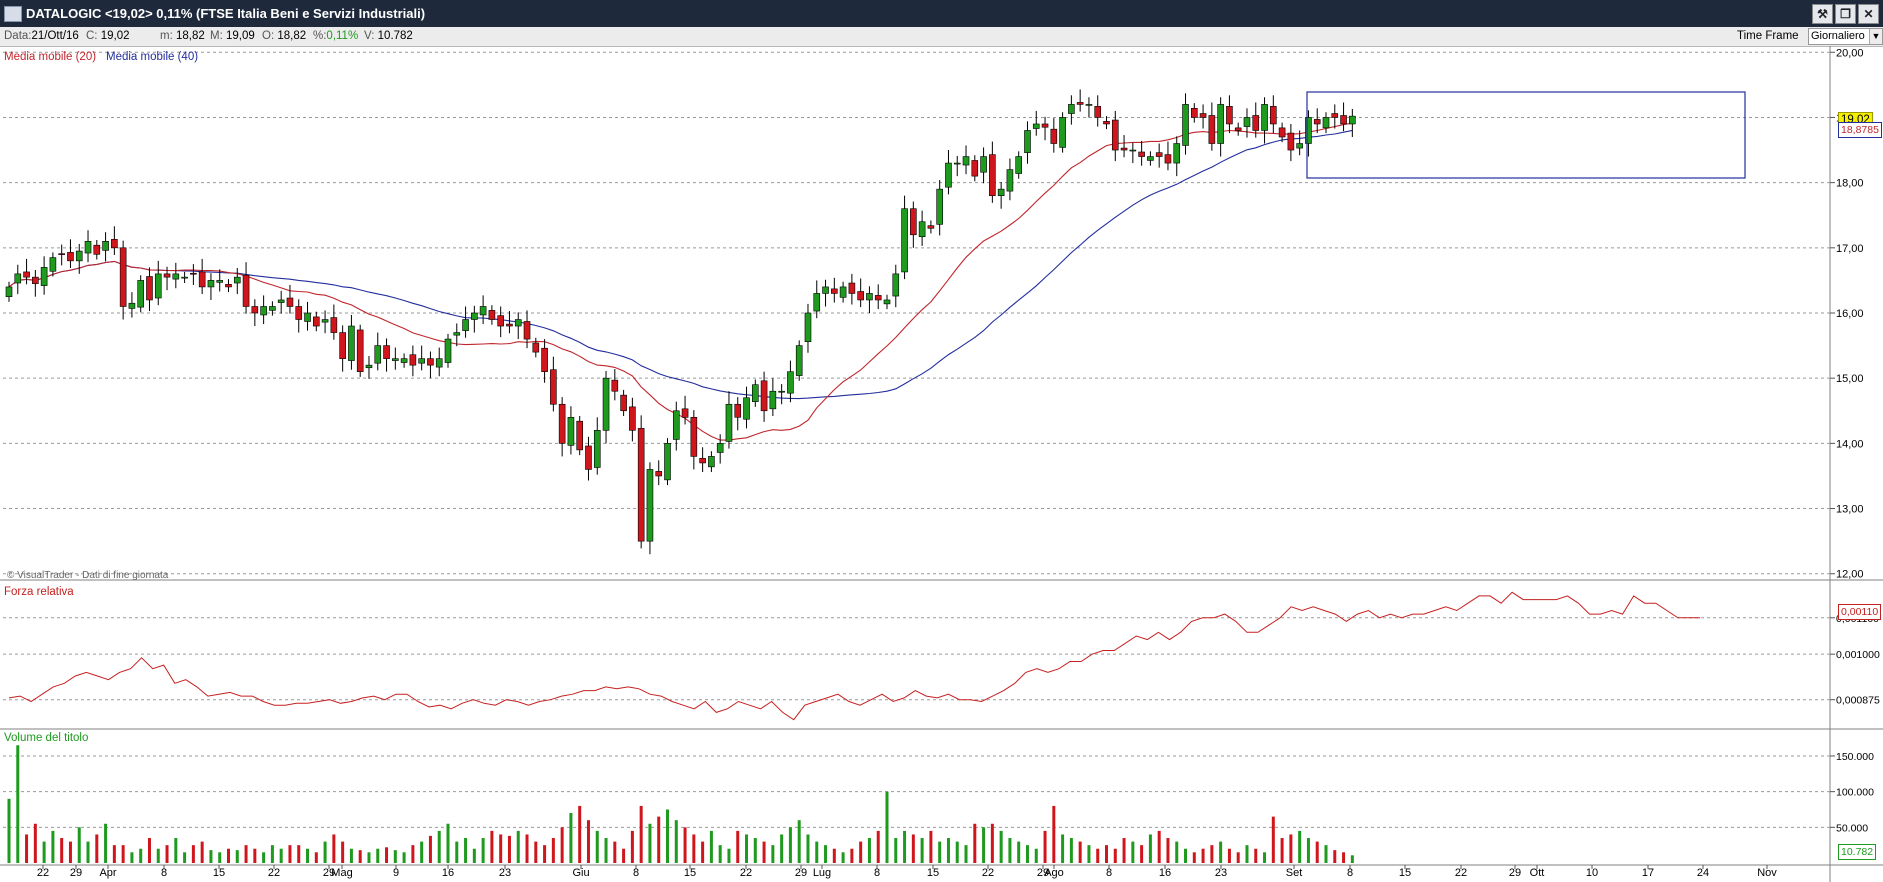 The image size is (1883, 882). I want to click on volume-tick-label: 100.000, so click(1855, 793).